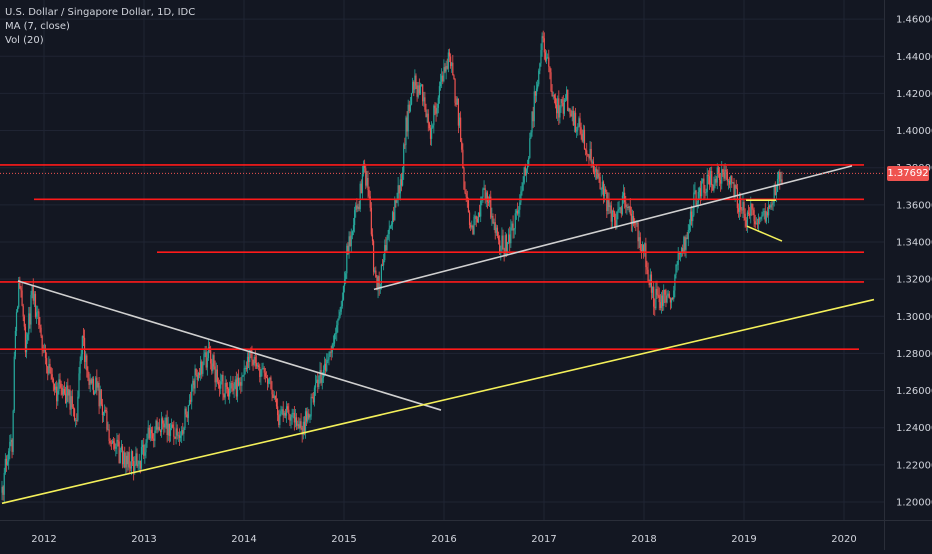  I want to click on symbol-title: U.S. Dollar / Singapore Dollar, 1D, IDC, so click(100, 12).